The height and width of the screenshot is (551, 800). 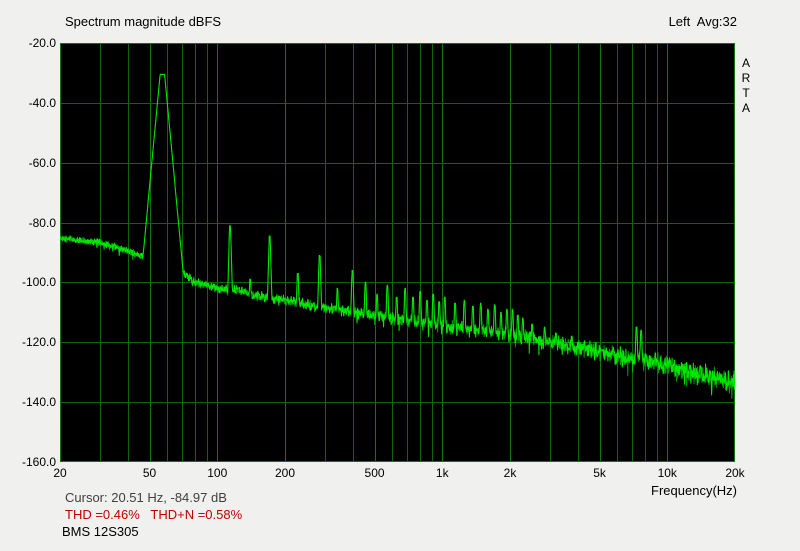 What do you see at coordinates (702, 21) in the screenshot?
I see `channel-average-info: Left Avg:32` at bounding box center [702, 21].